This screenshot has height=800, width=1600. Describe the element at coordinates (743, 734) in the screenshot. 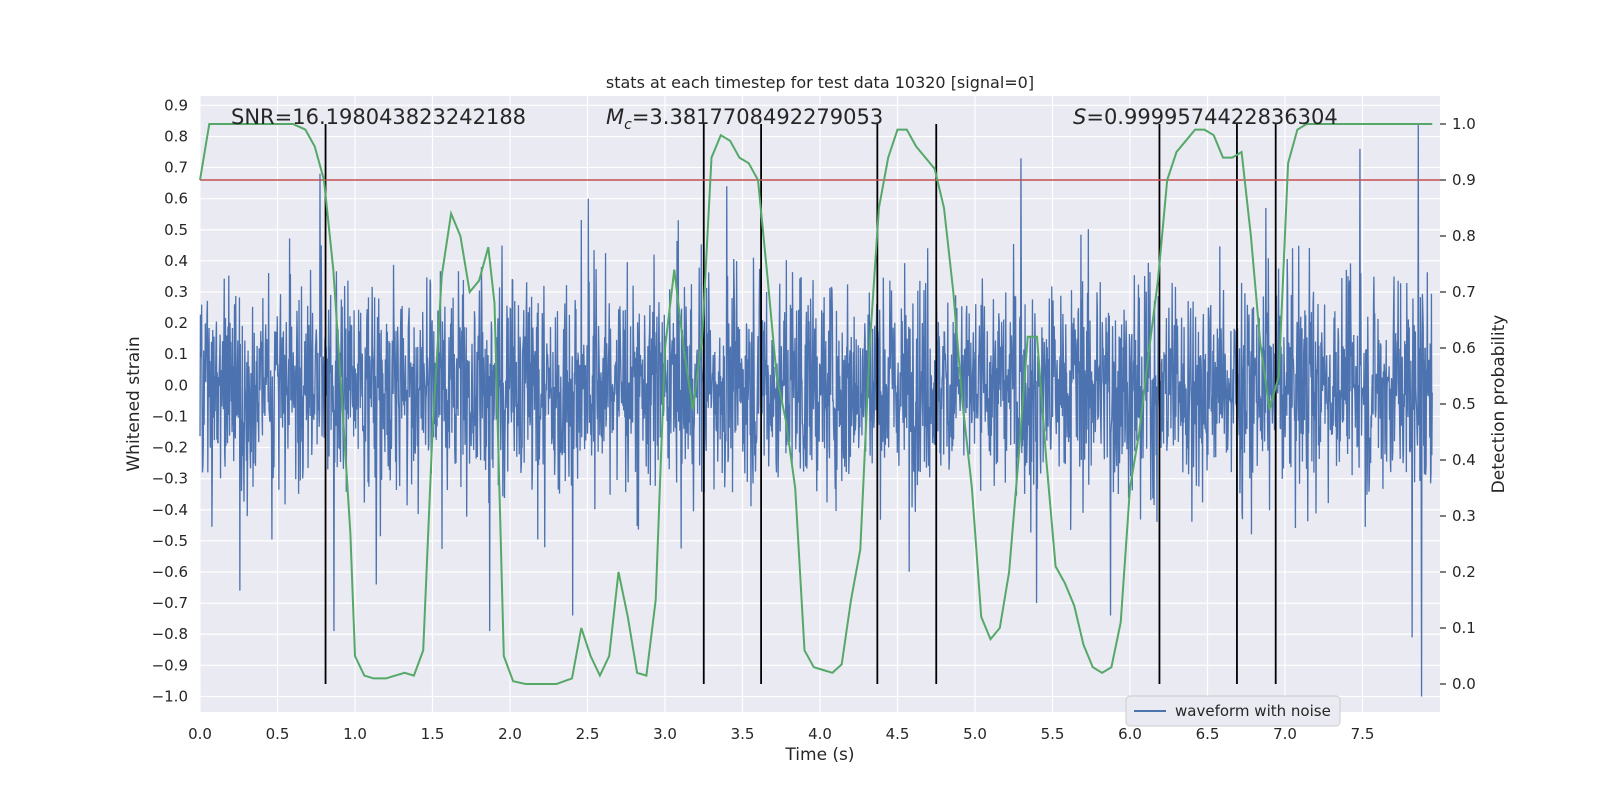

I see `x-tick-label: 3.5` at that location.